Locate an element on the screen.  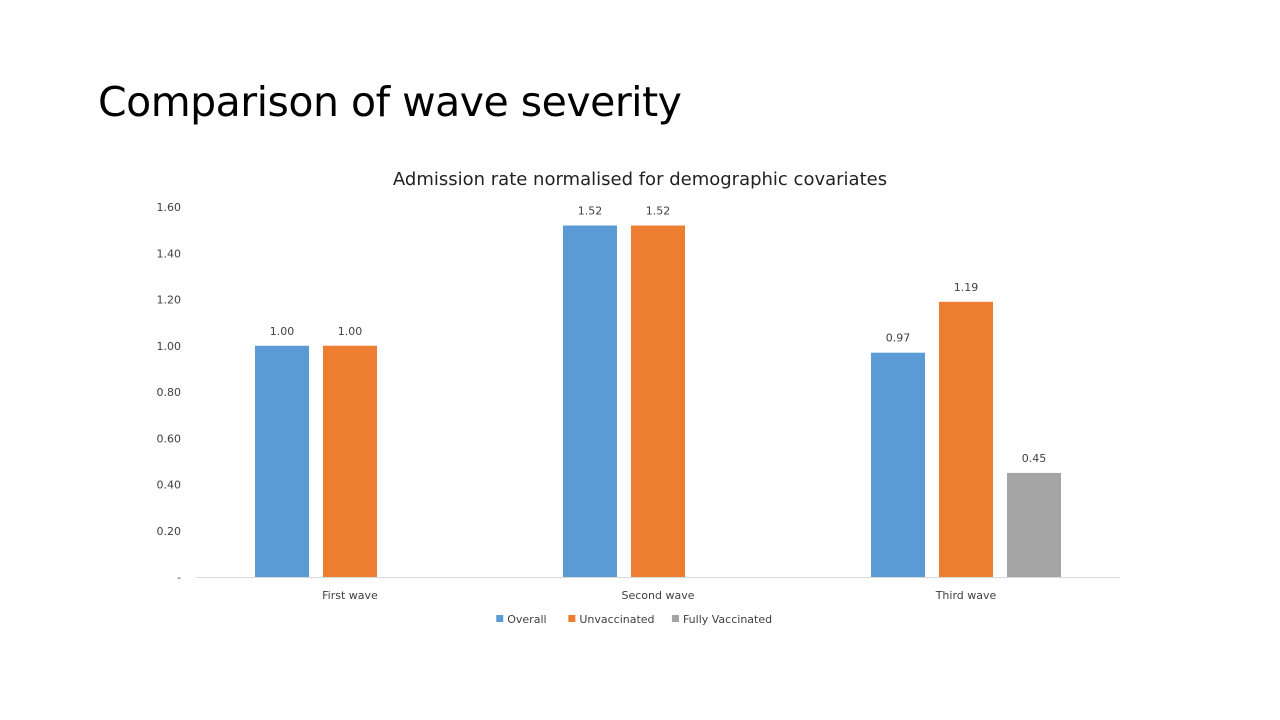
y-tick-label: 1.20 is located at coordinates (169, 300).